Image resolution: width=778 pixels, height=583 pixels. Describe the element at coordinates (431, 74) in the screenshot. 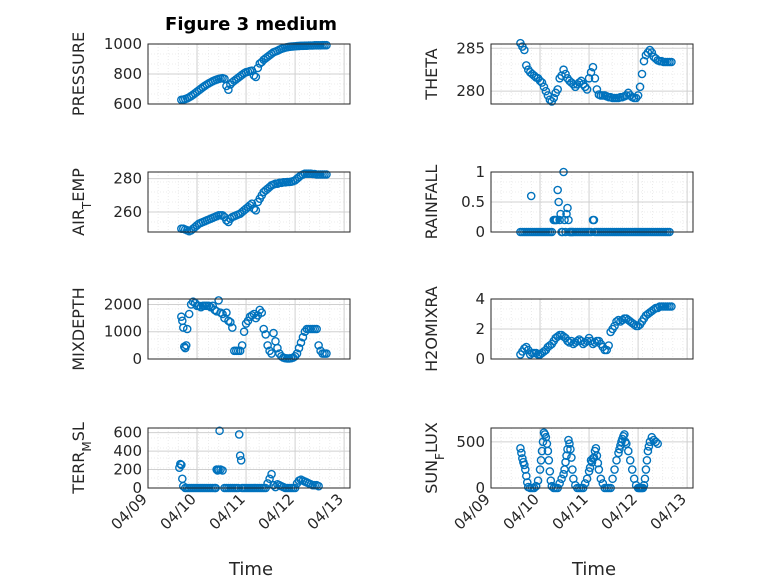

I see `y-axis-label-part: THETA` at that location.